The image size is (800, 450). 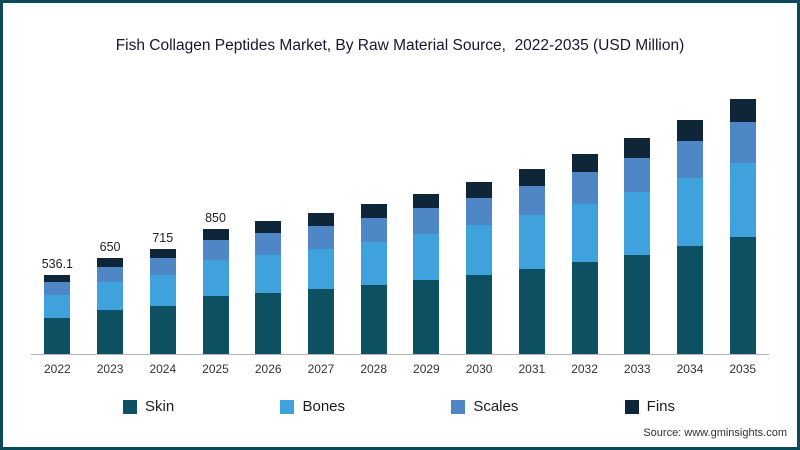 What do you see at coordinates (215, 217) in the screenshot?
I see `bar-value-label: 850` at bounding box center [215, 217].